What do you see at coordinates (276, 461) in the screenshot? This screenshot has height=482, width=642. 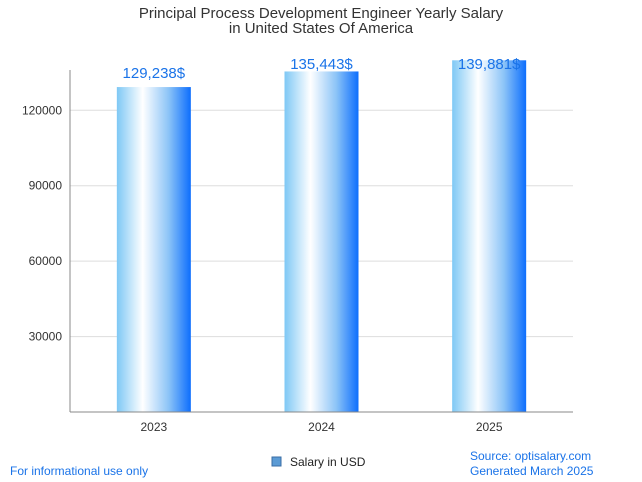 I see `legend-swatch` at bounding box center [276, 461].